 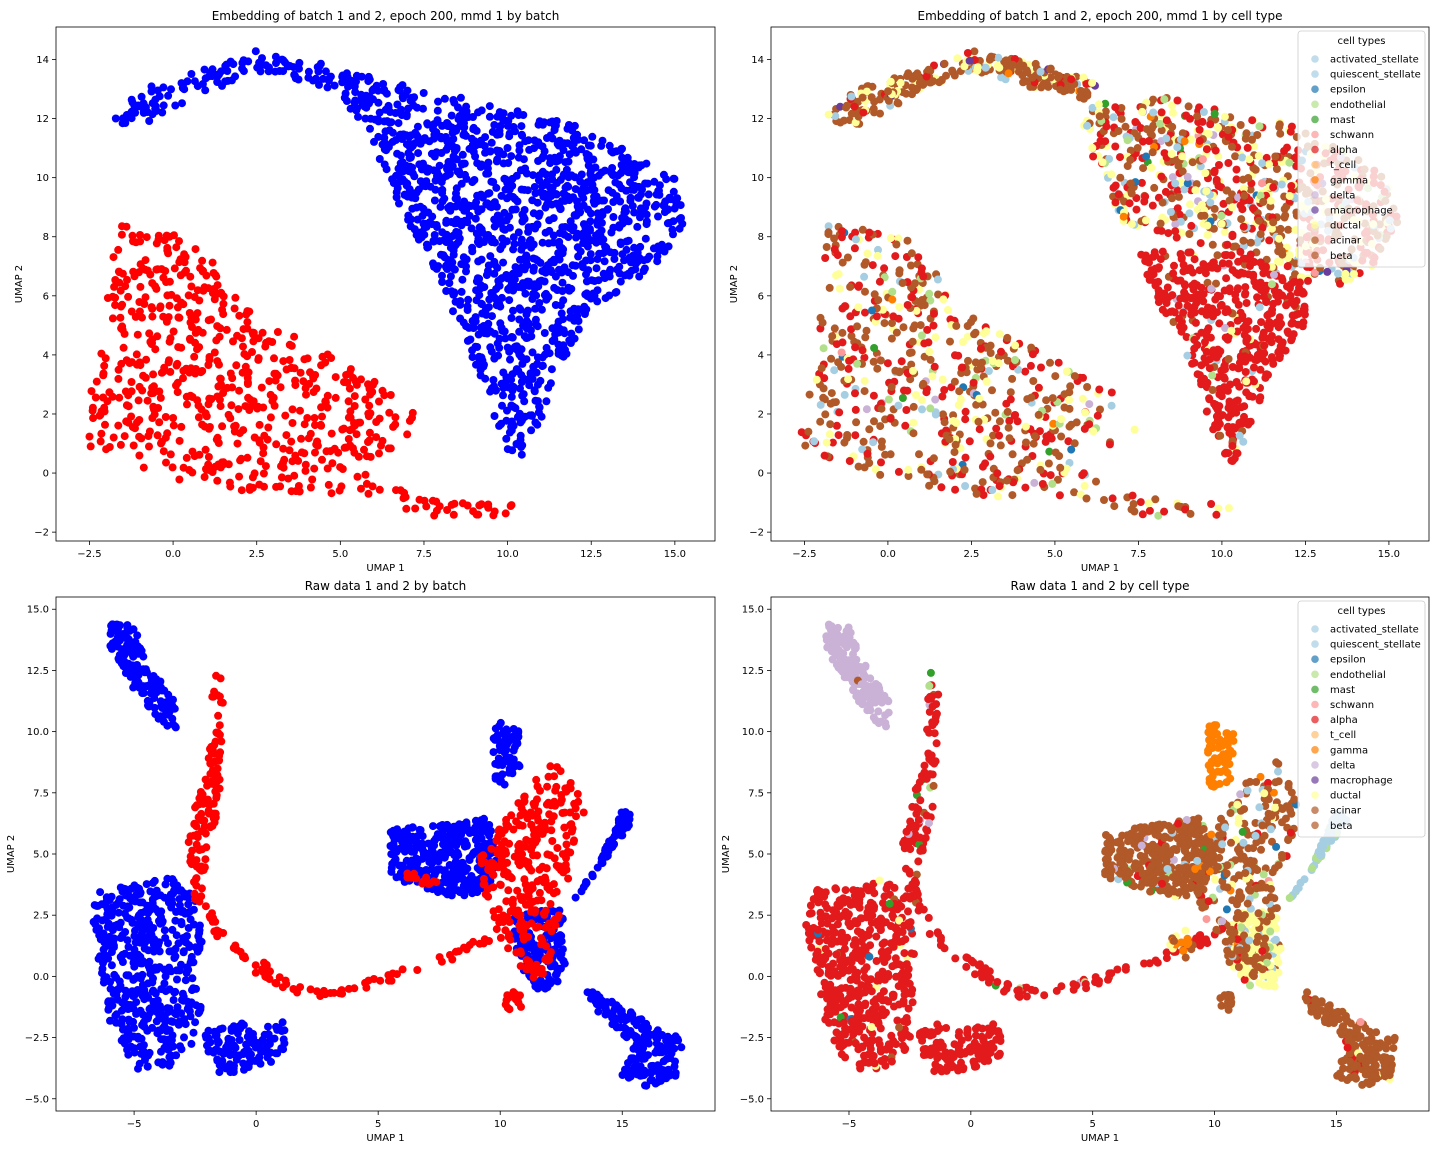 I want to click on y-tick-label: 6, so click(x=46, y=296).